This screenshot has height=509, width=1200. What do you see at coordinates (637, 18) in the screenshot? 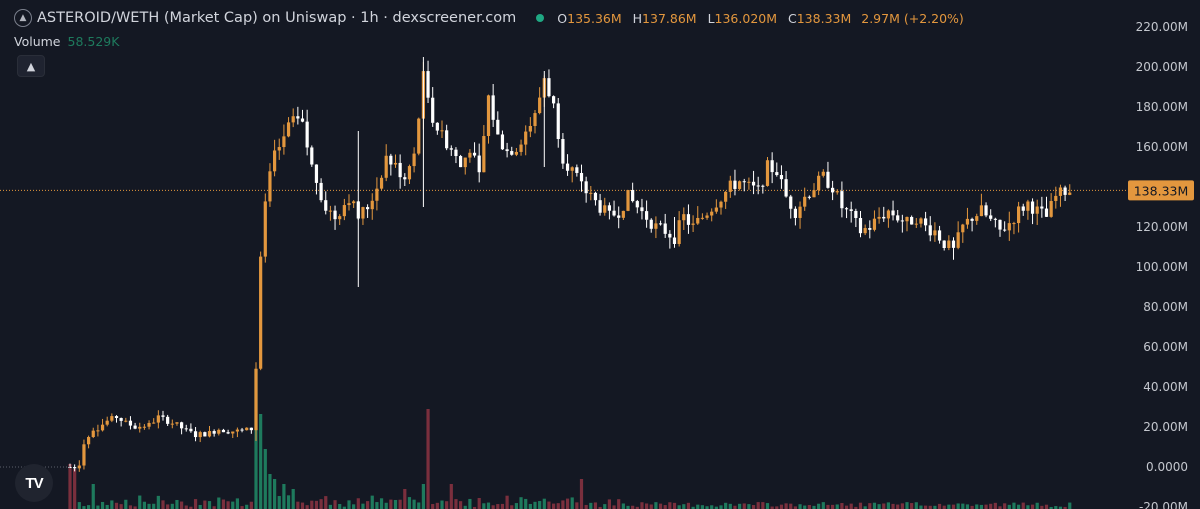
I see `high-label: H` at bounding box center [637, 18].